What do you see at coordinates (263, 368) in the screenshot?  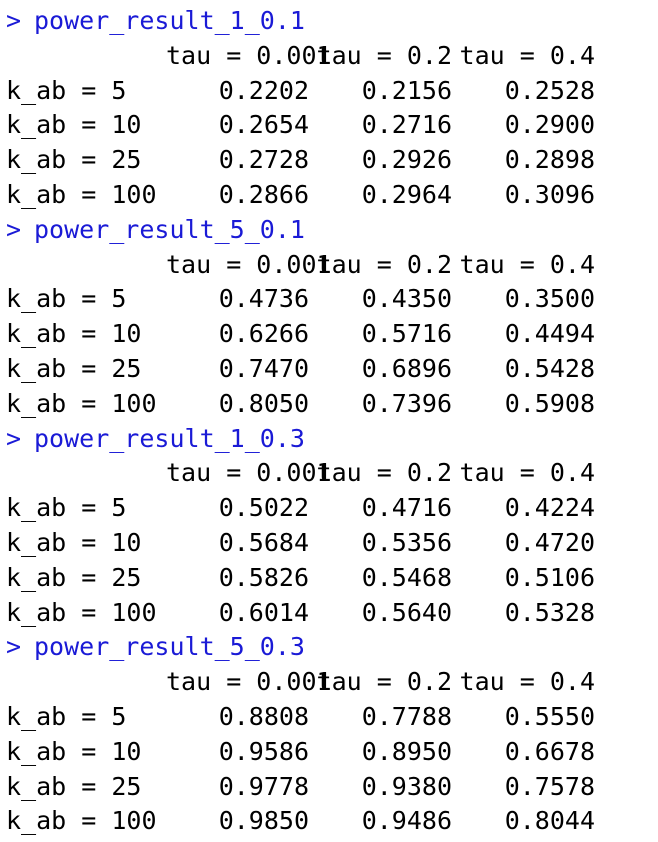 I see `table-cell: 0.7470` at bounding box center [263, 368].